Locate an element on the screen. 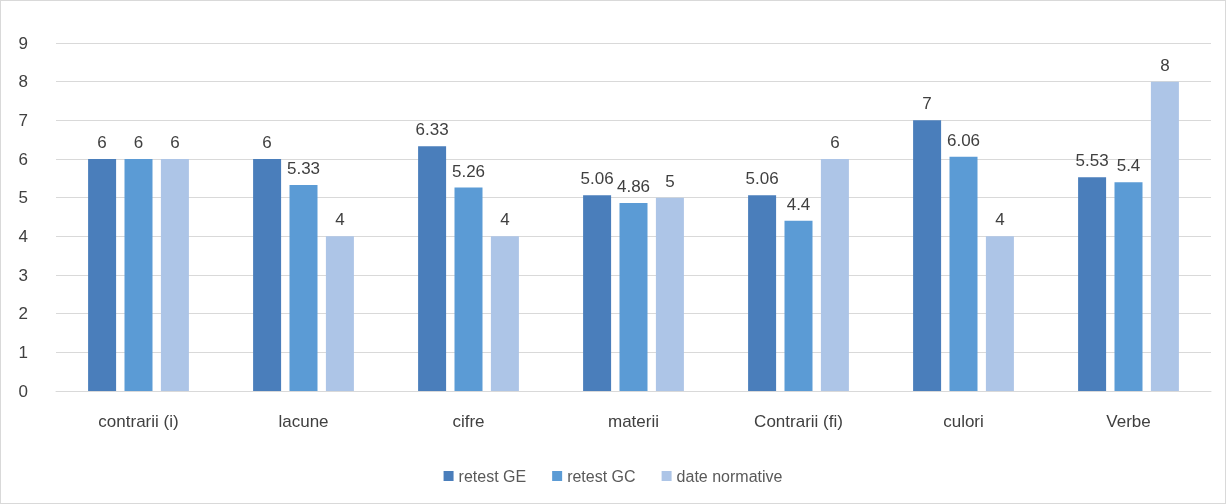  x-tick-label: materii is located at coordinates (633, 421).